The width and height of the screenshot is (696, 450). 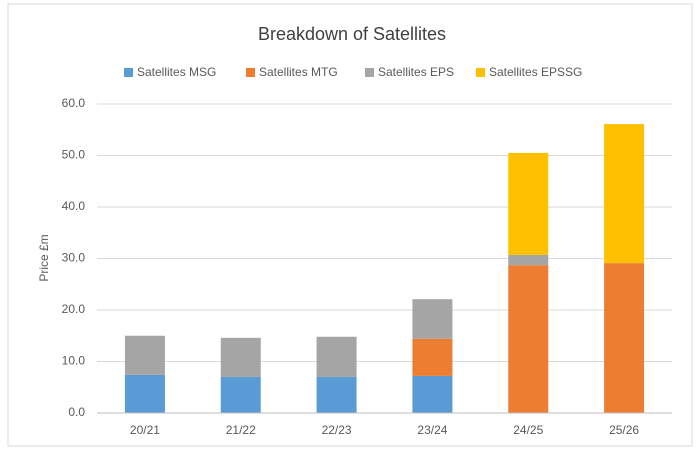 I want to click on y-tick-label: 60.0, so click(x=74, y=103).